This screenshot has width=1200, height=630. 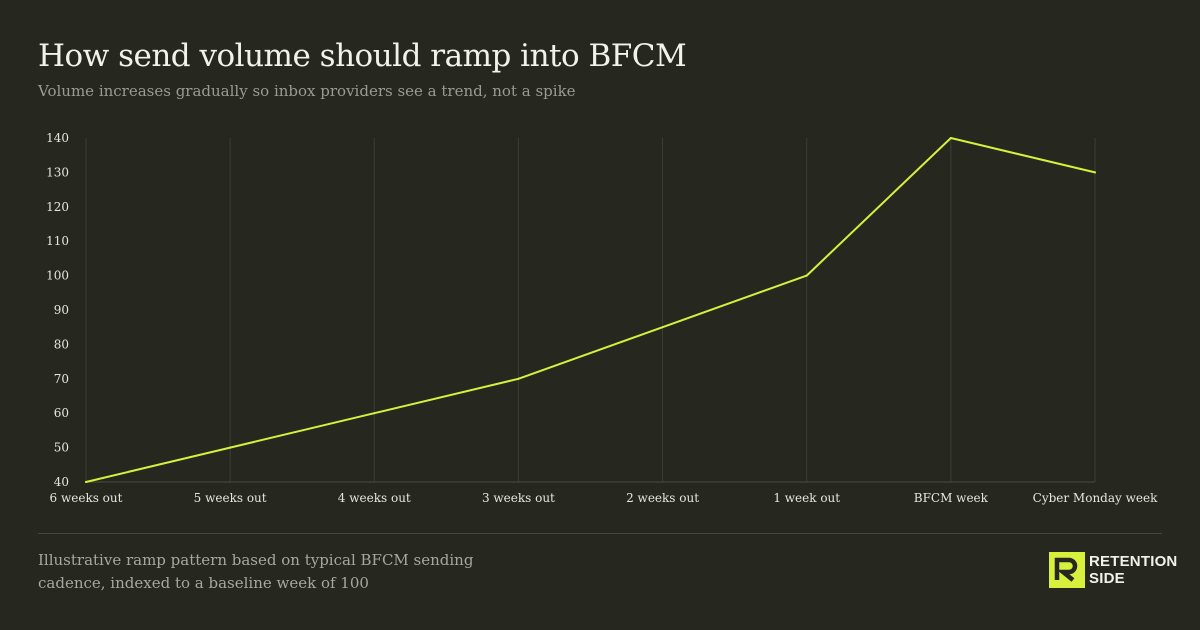 What do you see at coordinates (61, 379) in the screenshot?
I see `y-tick-label: 70` at bounding box center [61, 379].